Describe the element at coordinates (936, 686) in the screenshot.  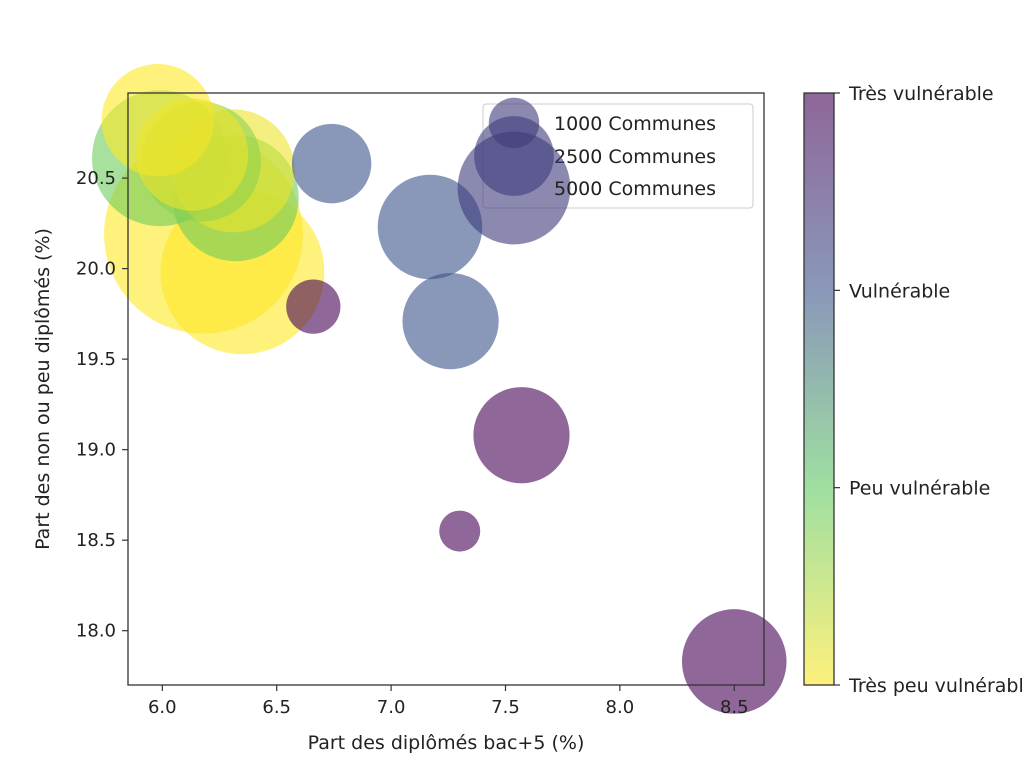
I see `colorbar-tick-label: Très peu vulnérable` at that location.